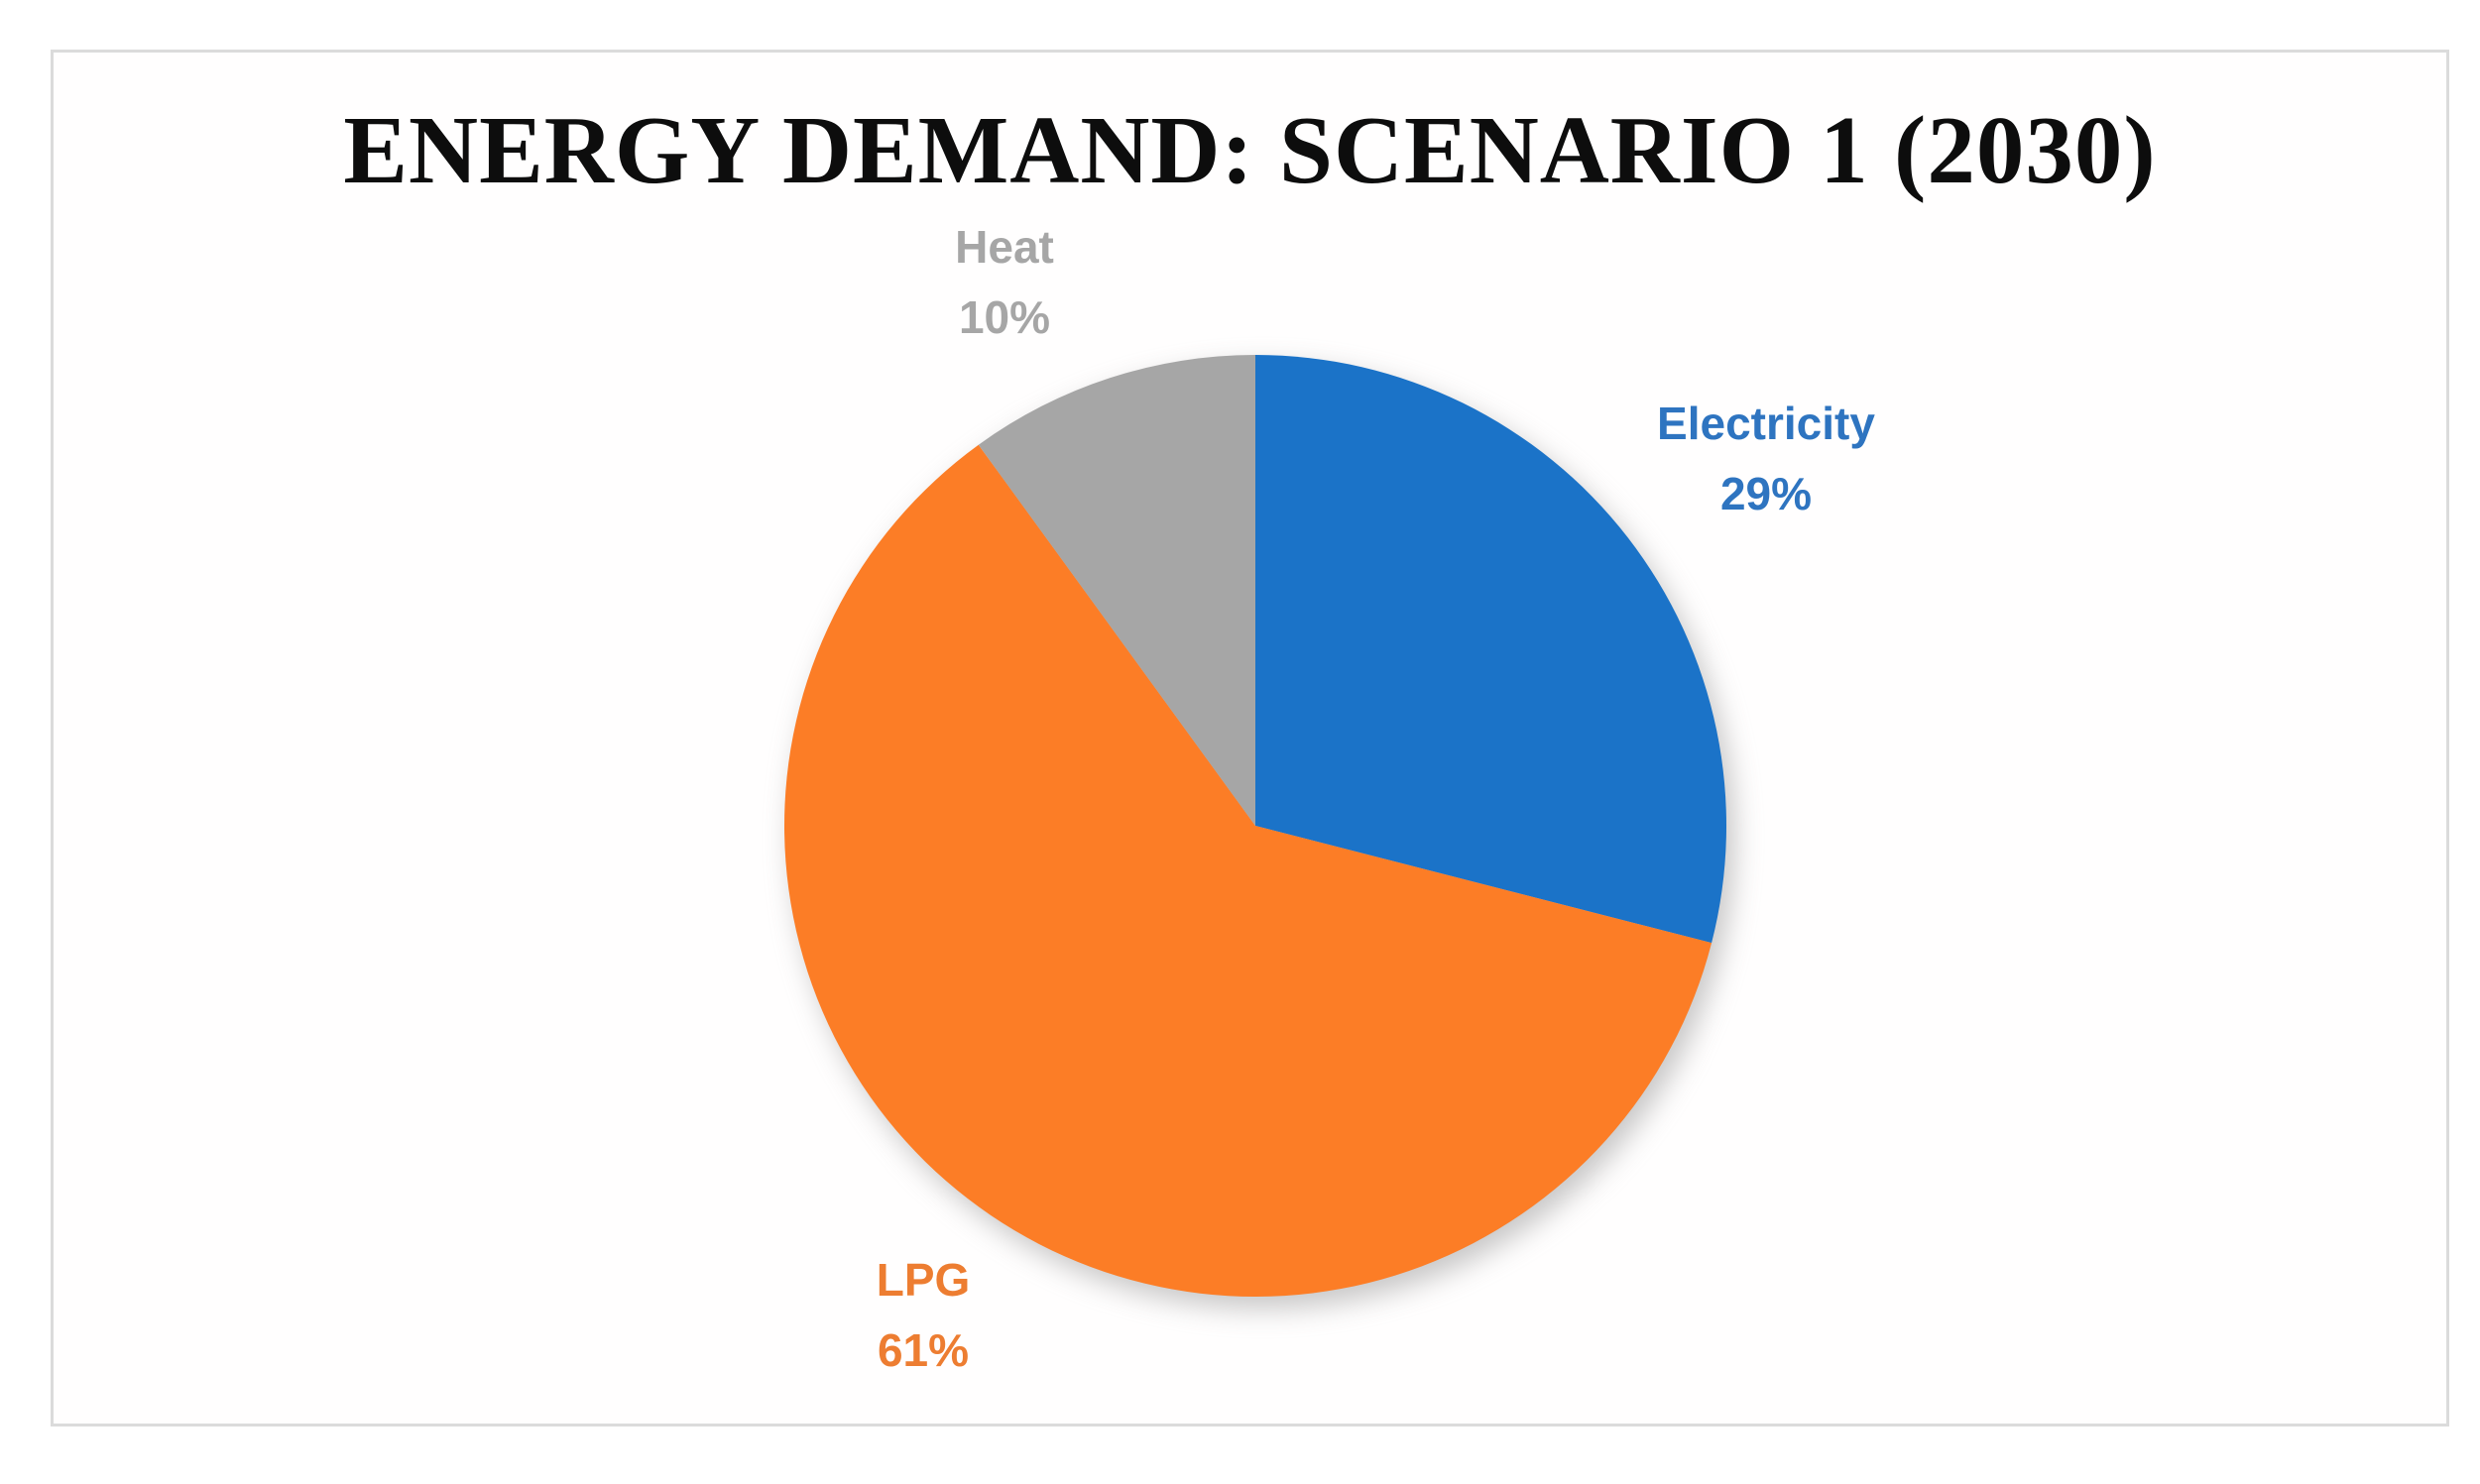 The width and height of the screenshot is (2480, 1484). What do you see at coordinates (1766, 493) in the screenshot?
I see `slice-label-electricity-value: 29%` at bounding box center [1766, 493].